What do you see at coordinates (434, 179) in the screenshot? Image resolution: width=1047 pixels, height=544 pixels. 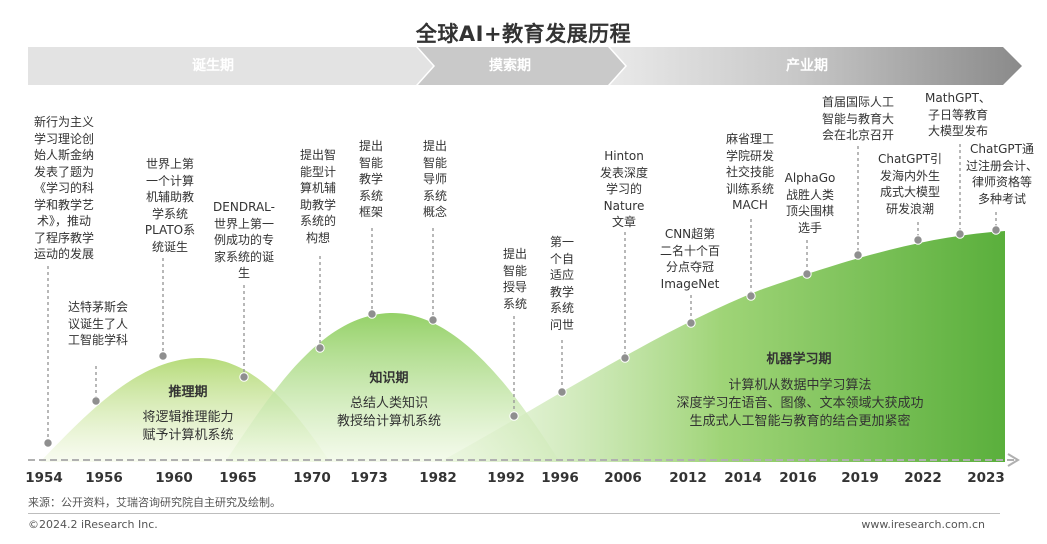 I see `event-1982: 提出 智能 导师 系统 概念` at bounding box center [434, 179].